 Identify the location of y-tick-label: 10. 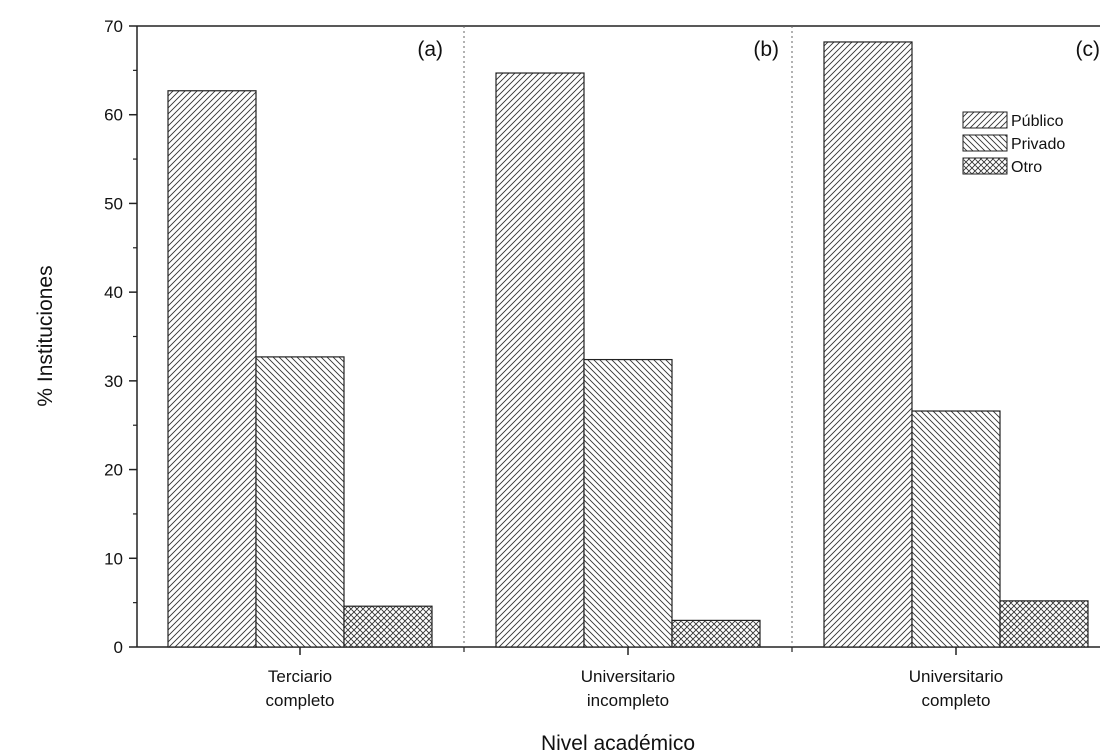
(113, 558).